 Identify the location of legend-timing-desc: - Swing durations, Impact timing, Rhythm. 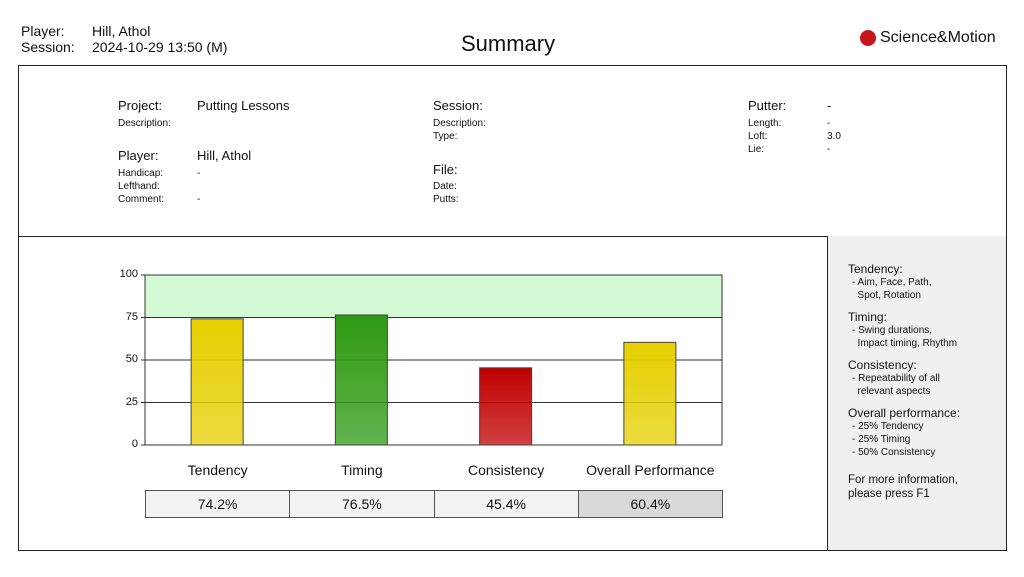
(905, 337).